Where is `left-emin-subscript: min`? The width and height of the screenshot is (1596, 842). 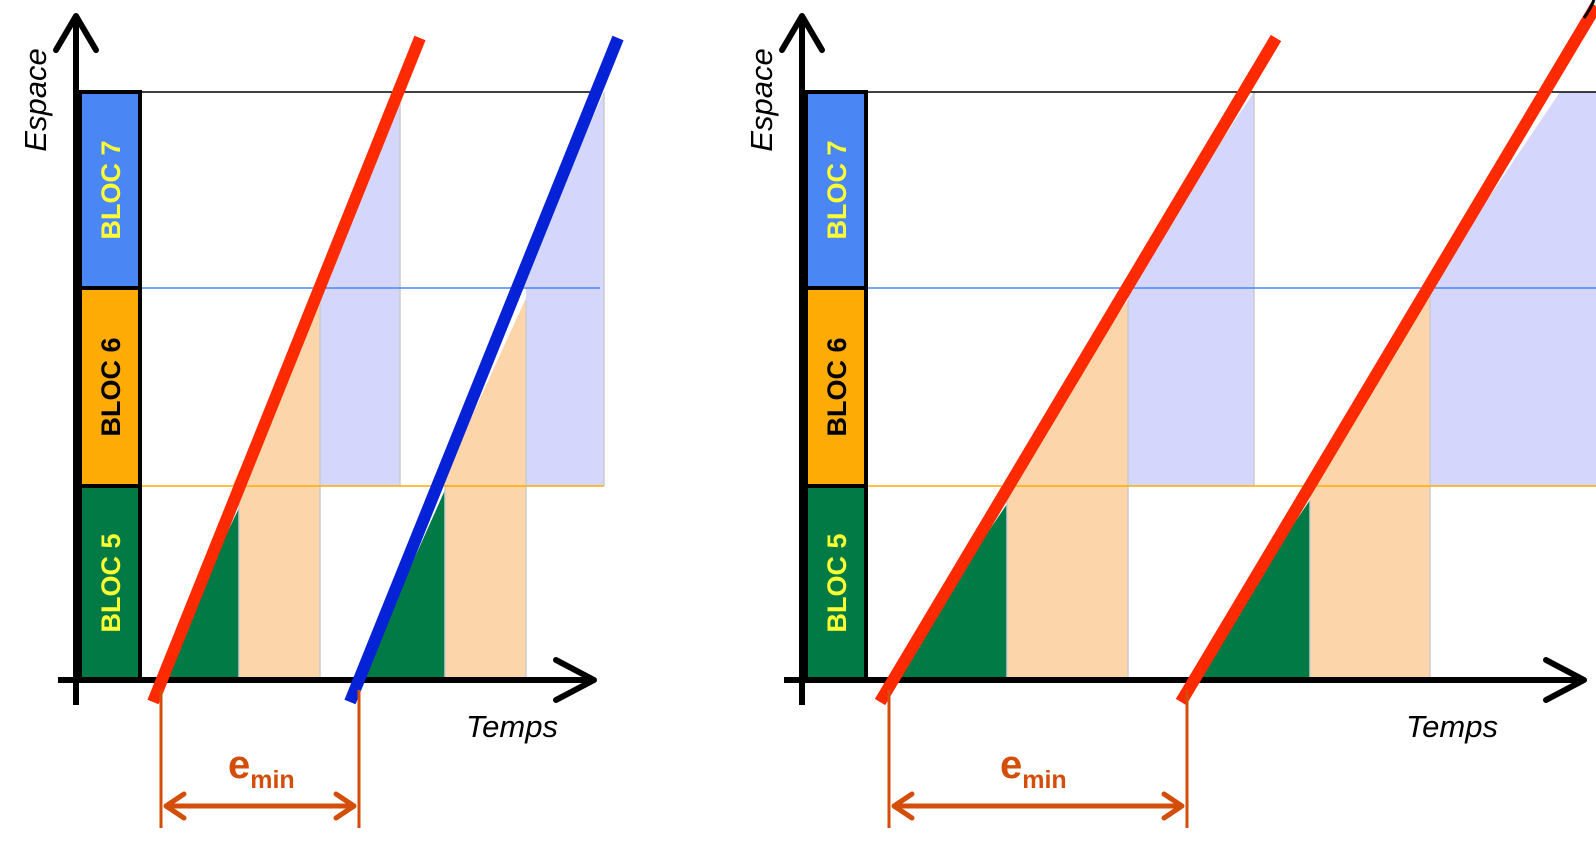
left-emin-subscript: min is located at coordinates (272, 780).